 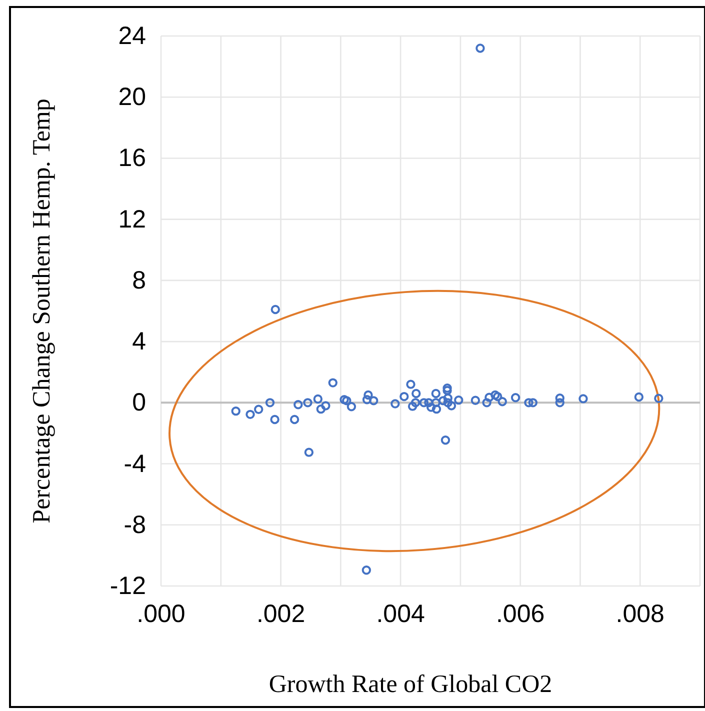 What do you see at coordinates (281, 614) in the screenshot?
I see `x-tick-label: .002` at bounding box center [281, 614].